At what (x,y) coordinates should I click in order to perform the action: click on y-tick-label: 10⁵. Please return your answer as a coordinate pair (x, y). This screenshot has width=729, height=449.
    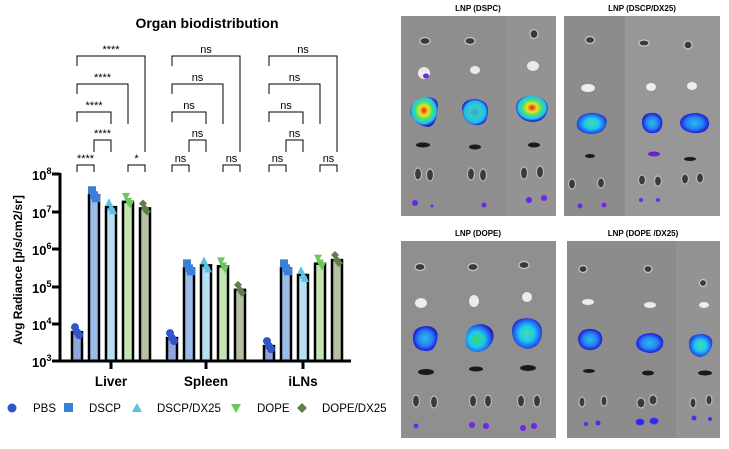
    Looking at the image, I should click on (41, 287).